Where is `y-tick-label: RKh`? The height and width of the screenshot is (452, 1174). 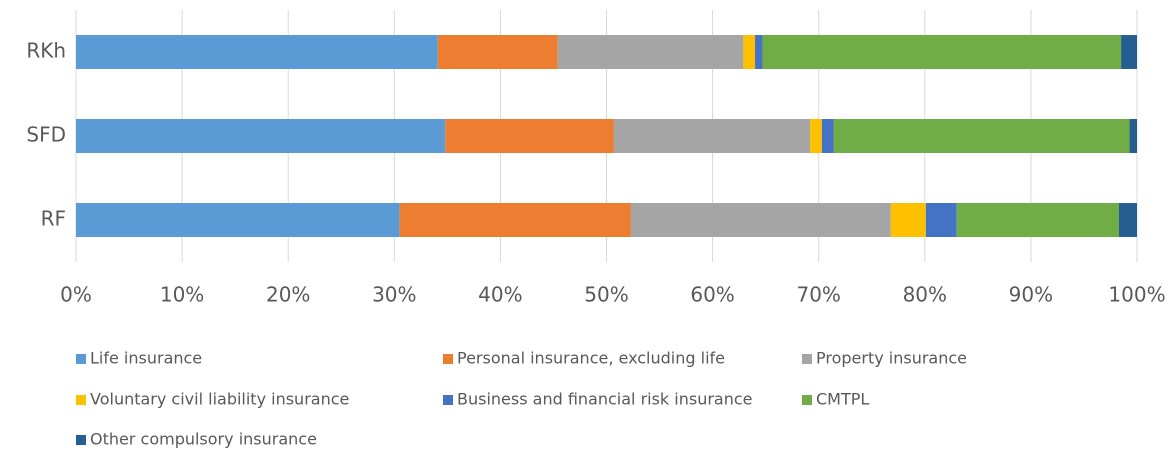 y-tick-label: RKh is located at coordinates (46, 51).